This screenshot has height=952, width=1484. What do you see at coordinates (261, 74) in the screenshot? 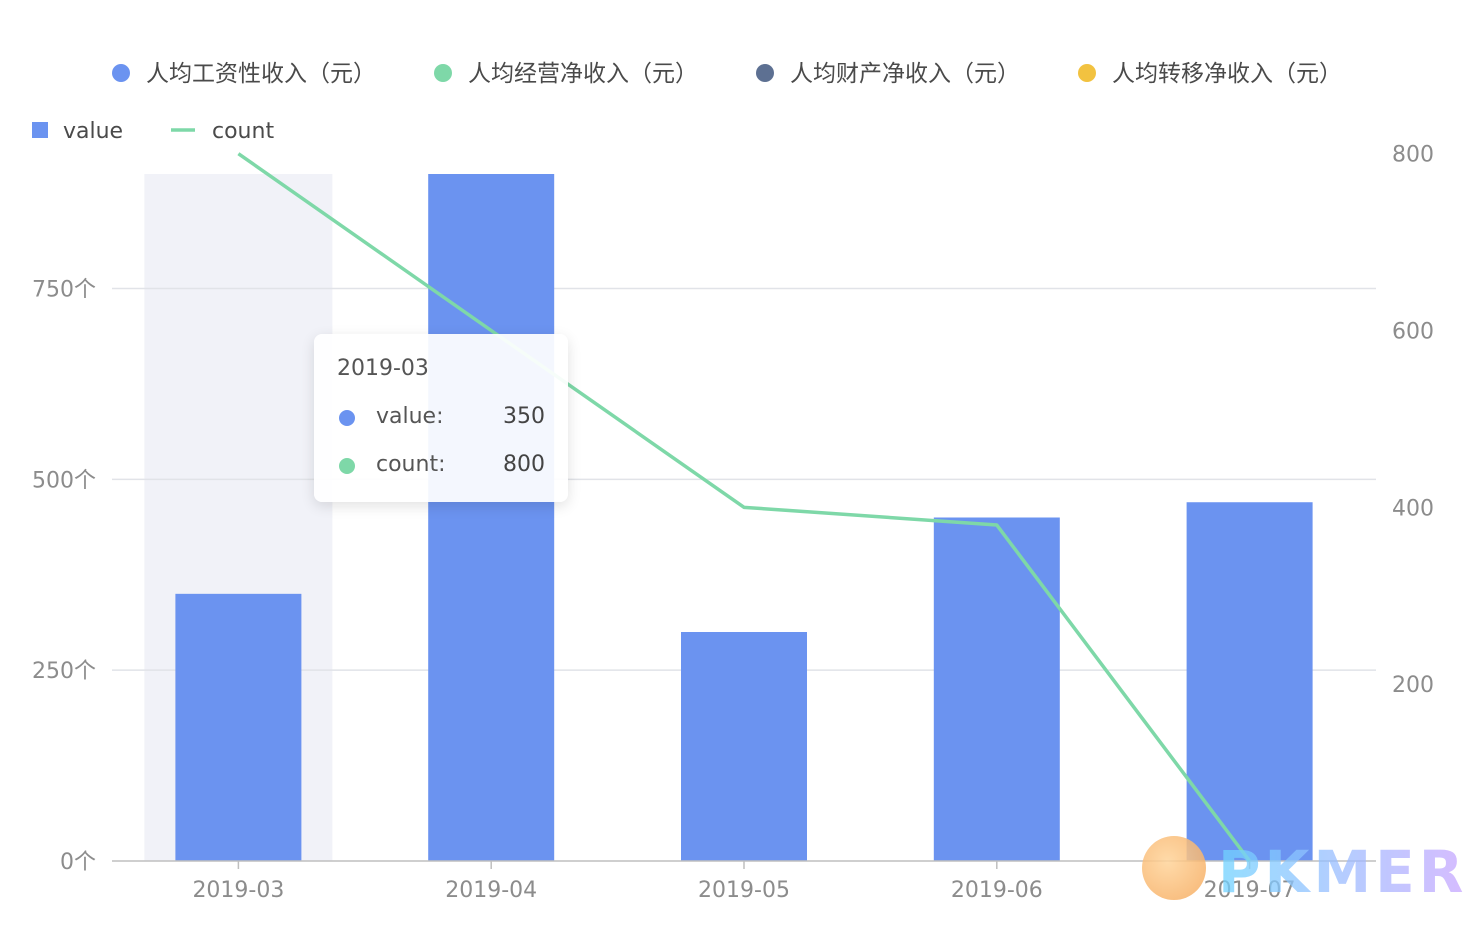
I see `legend-top-label: 人均工资性收入（元）` at bounding box center [261, 74].